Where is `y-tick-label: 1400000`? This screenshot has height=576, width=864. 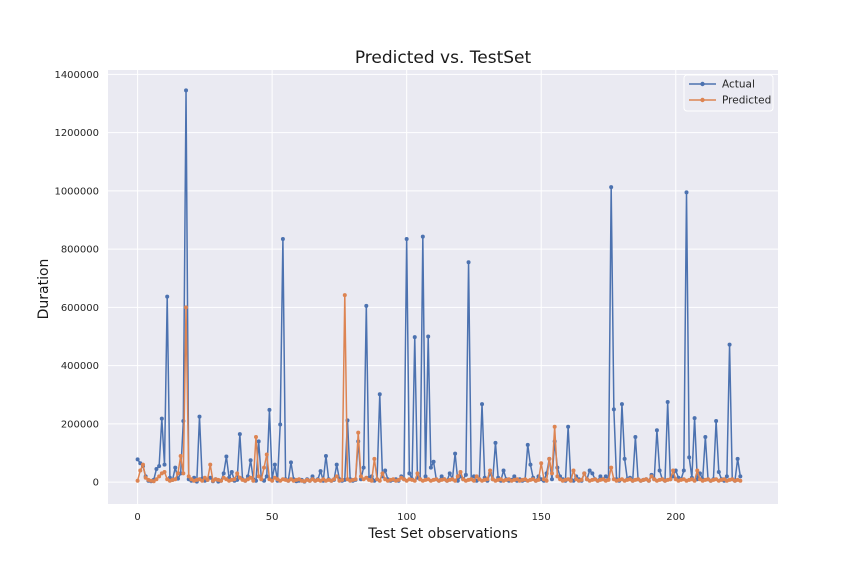 y-tick-label: 1400000 is located at coordinates (76, 75).